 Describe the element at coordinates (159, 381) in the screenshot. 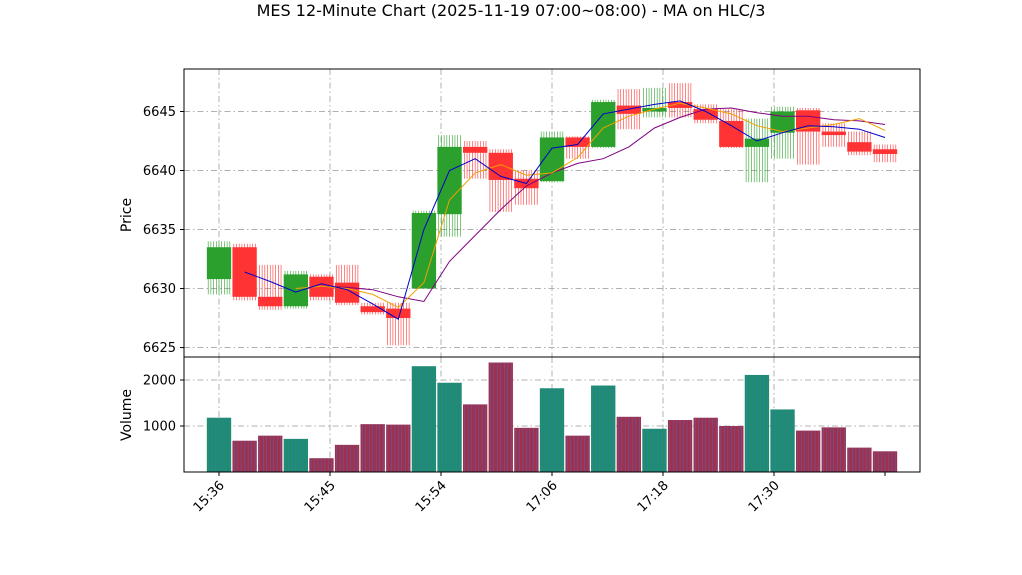

I see `volume-tick-label: 2000` at that location.